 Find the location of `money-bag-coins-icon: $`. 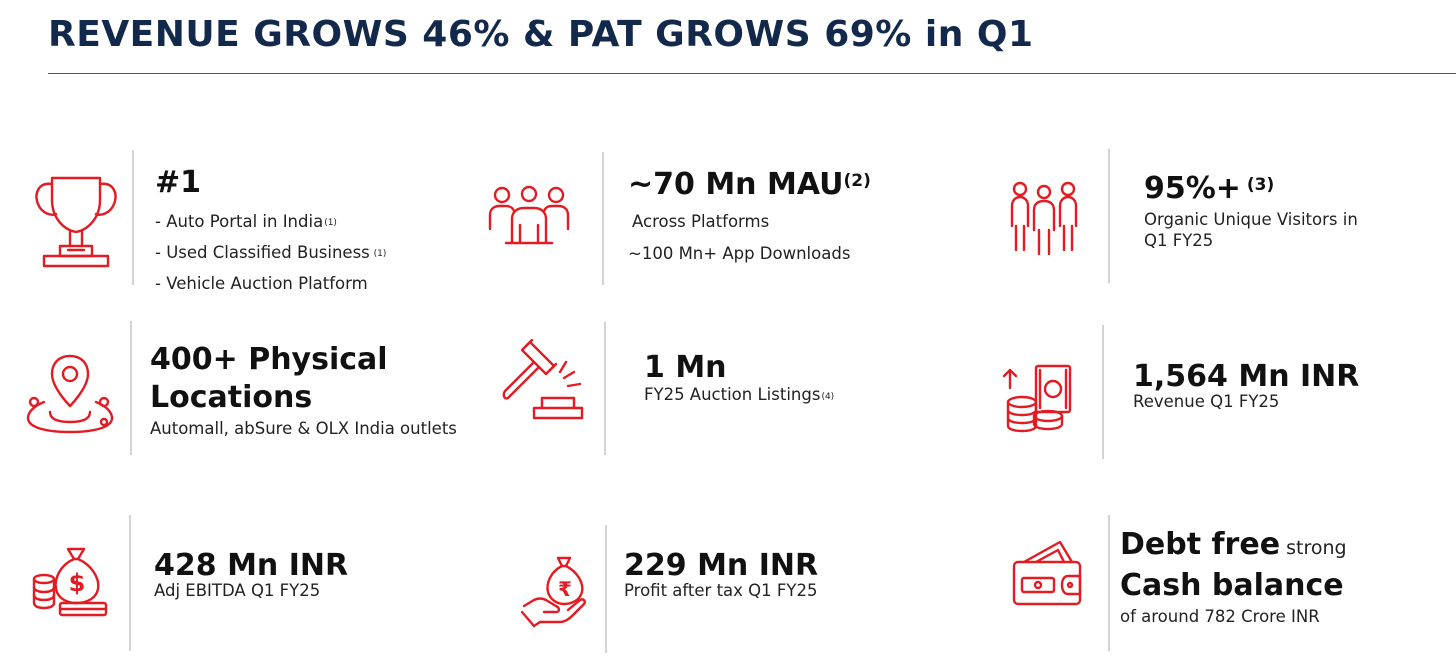

money-bag-coins-icon: $ is located at coordinates (70, 582).